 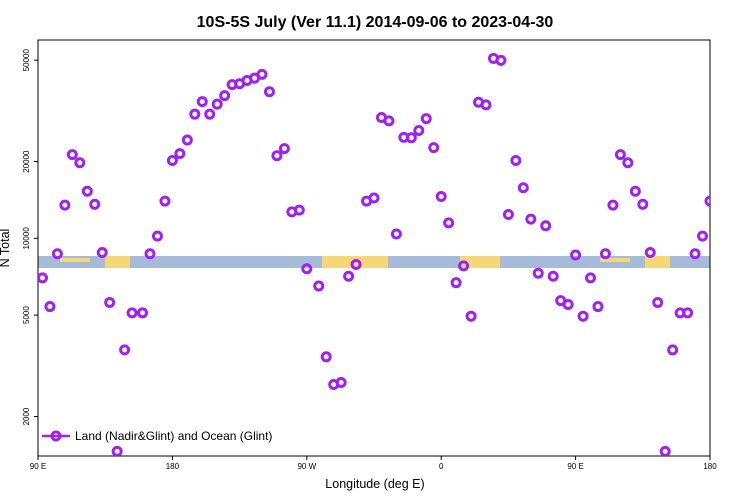 What do you see at coordinates (374, 262) in the screenshot?
I see `world-map-strip` at bounding box center [374, 262].